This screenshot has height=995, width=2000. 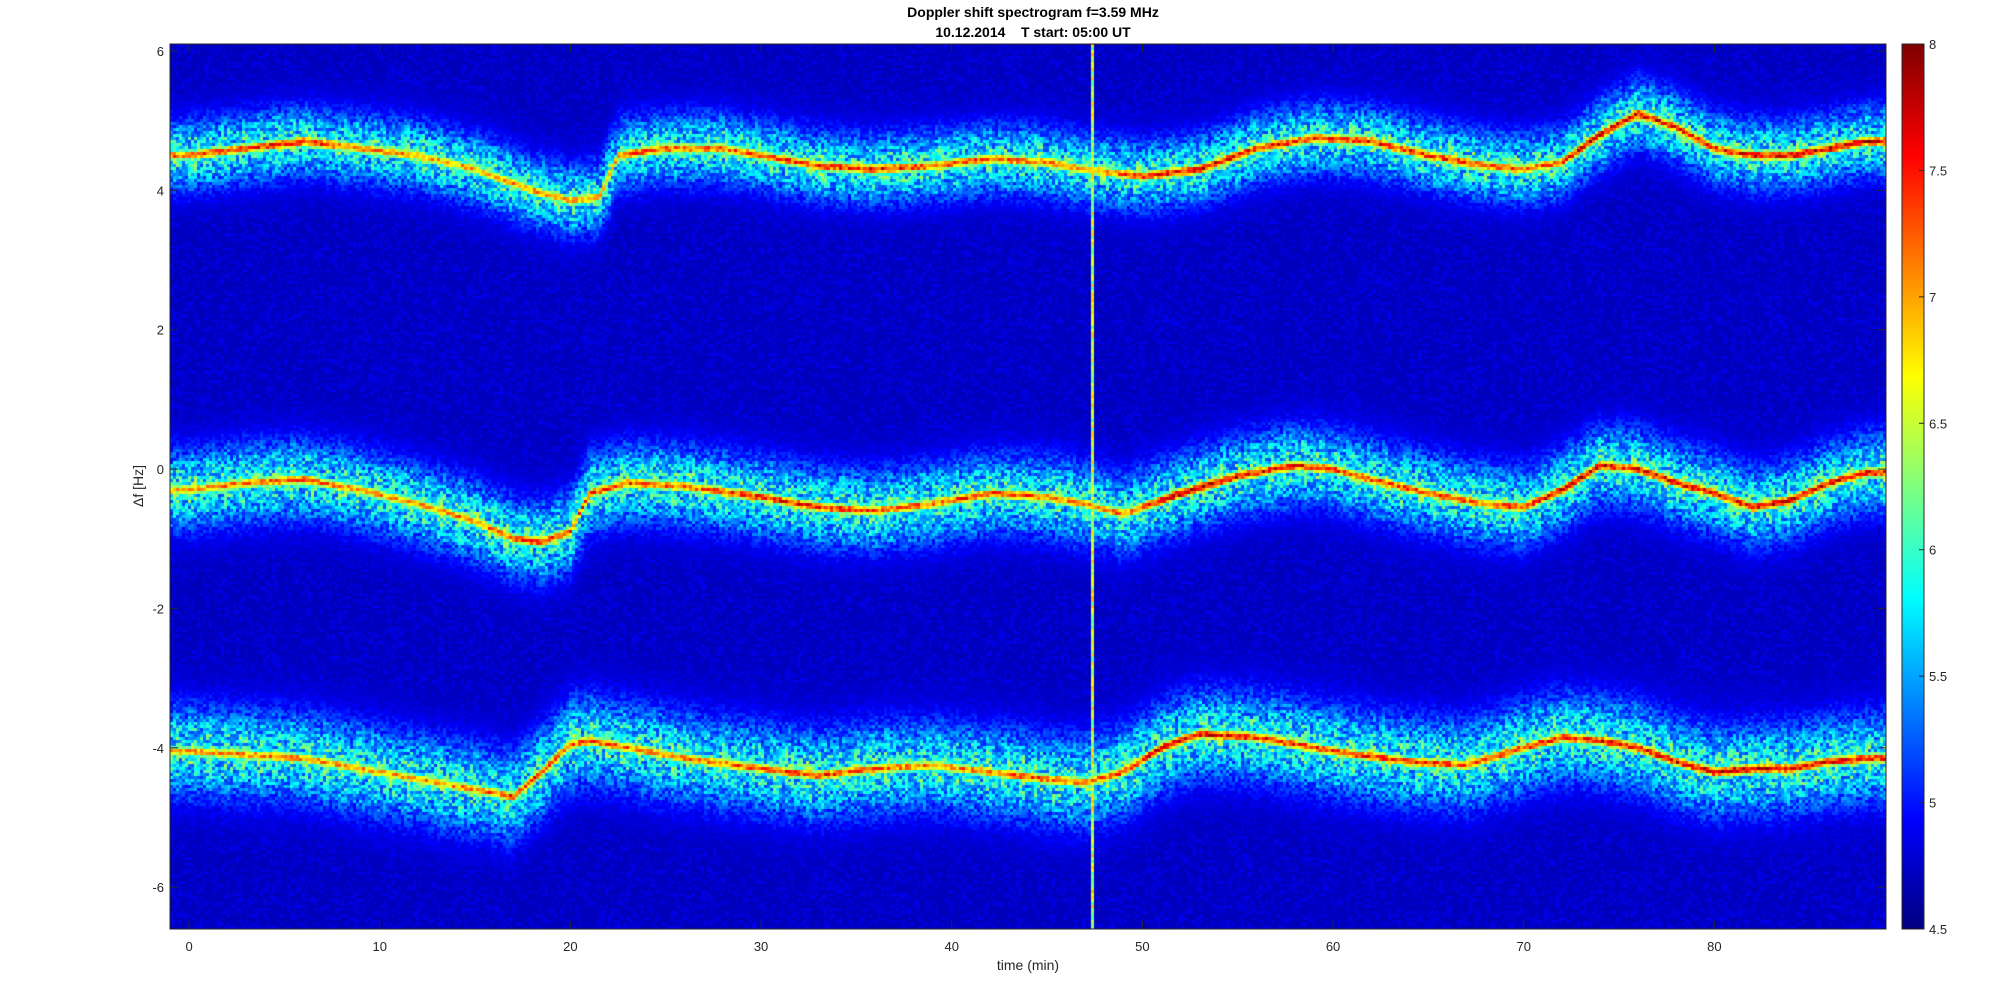 I want to click on x-tick-label: 50, so click(x=1142, y=946).